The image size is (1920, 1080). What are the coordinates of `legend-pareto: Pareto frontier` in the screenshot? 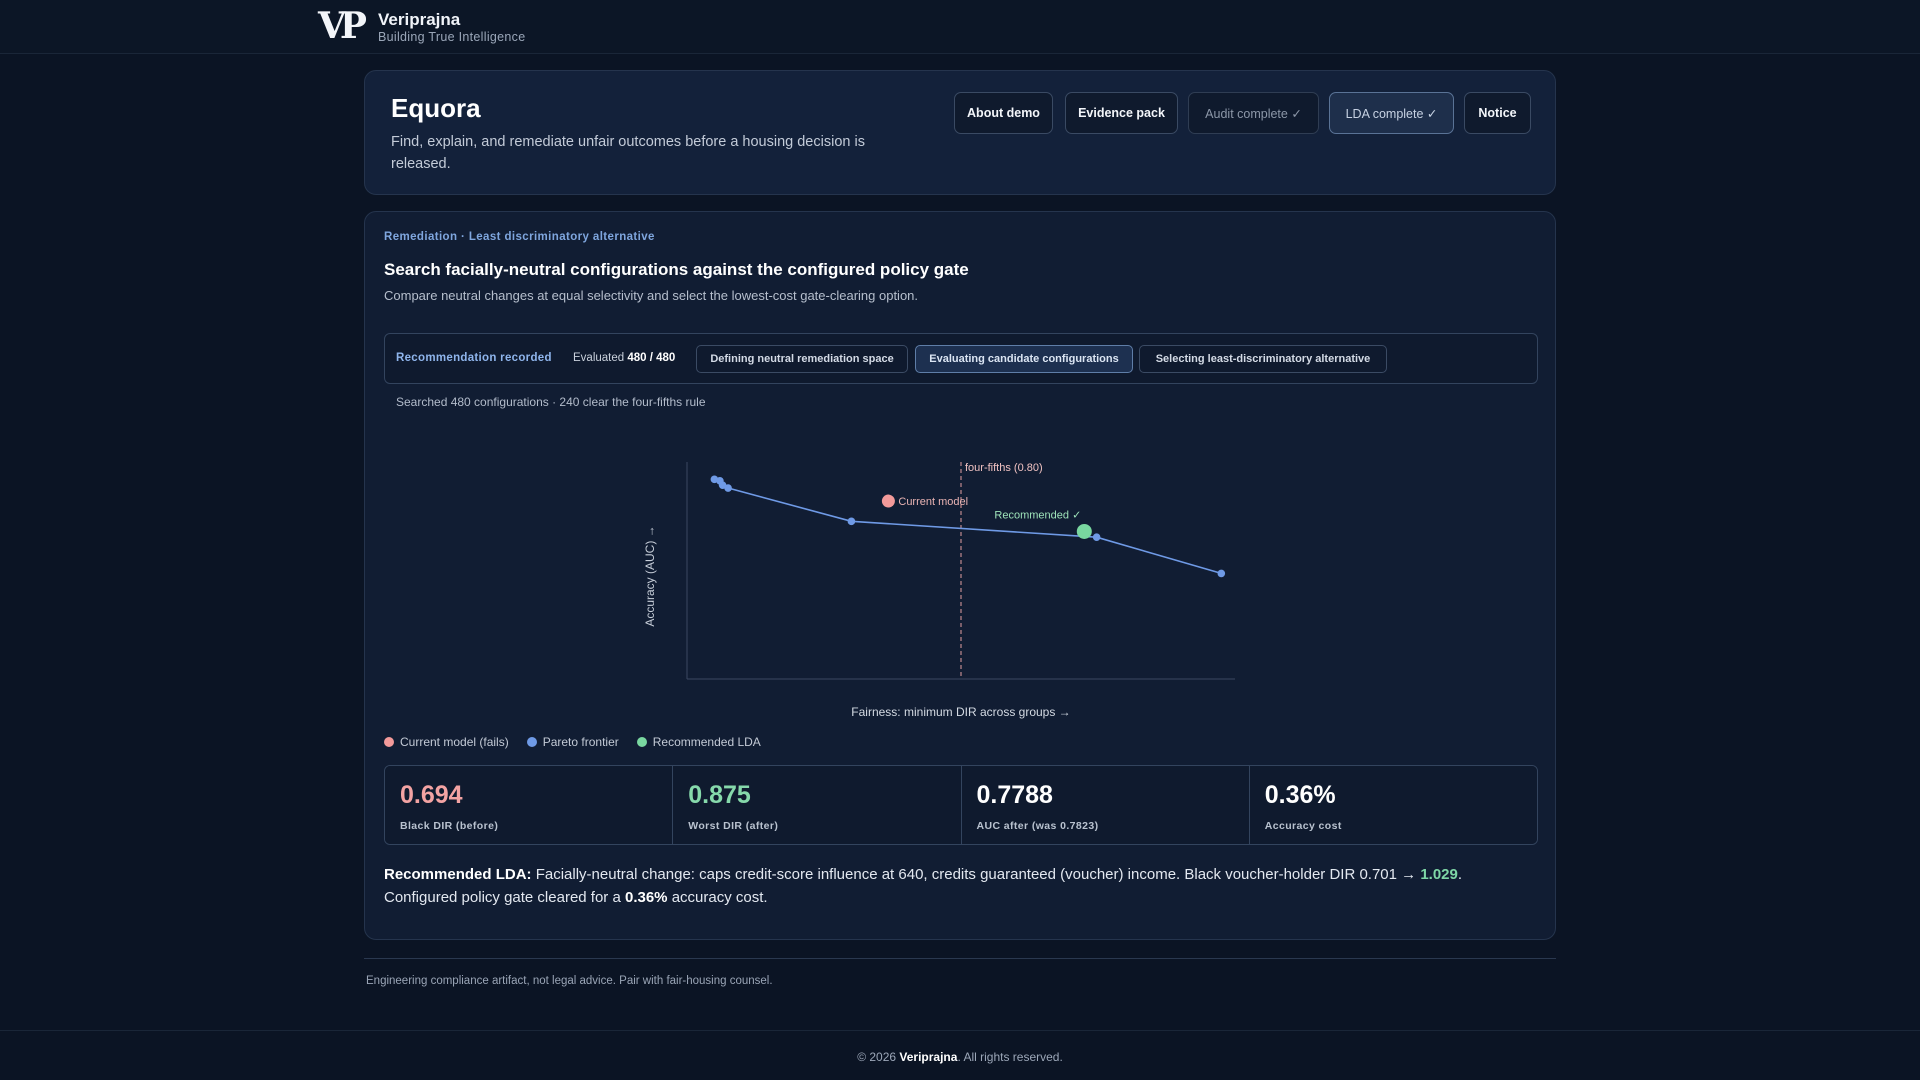 It's located at (572, 742).